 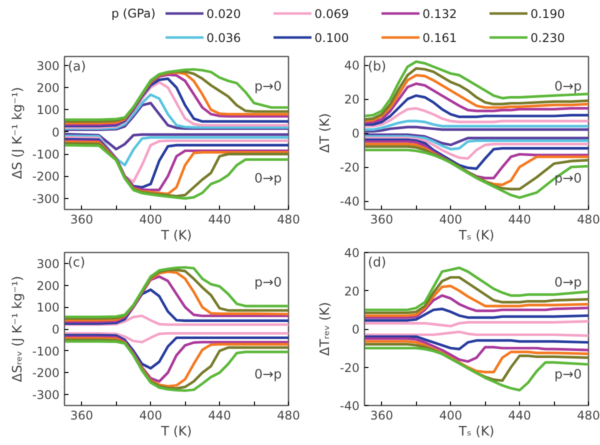 What do you see at coordinates (325, 133) in the screenshot?
I see `y-axis-title: ΔT (K)` at bounding box center [325, 133].